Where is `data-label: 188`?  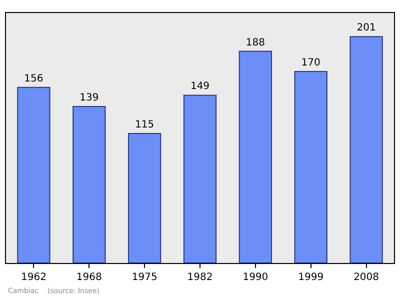
data-label: 188 is located at coordinates (255, 42).